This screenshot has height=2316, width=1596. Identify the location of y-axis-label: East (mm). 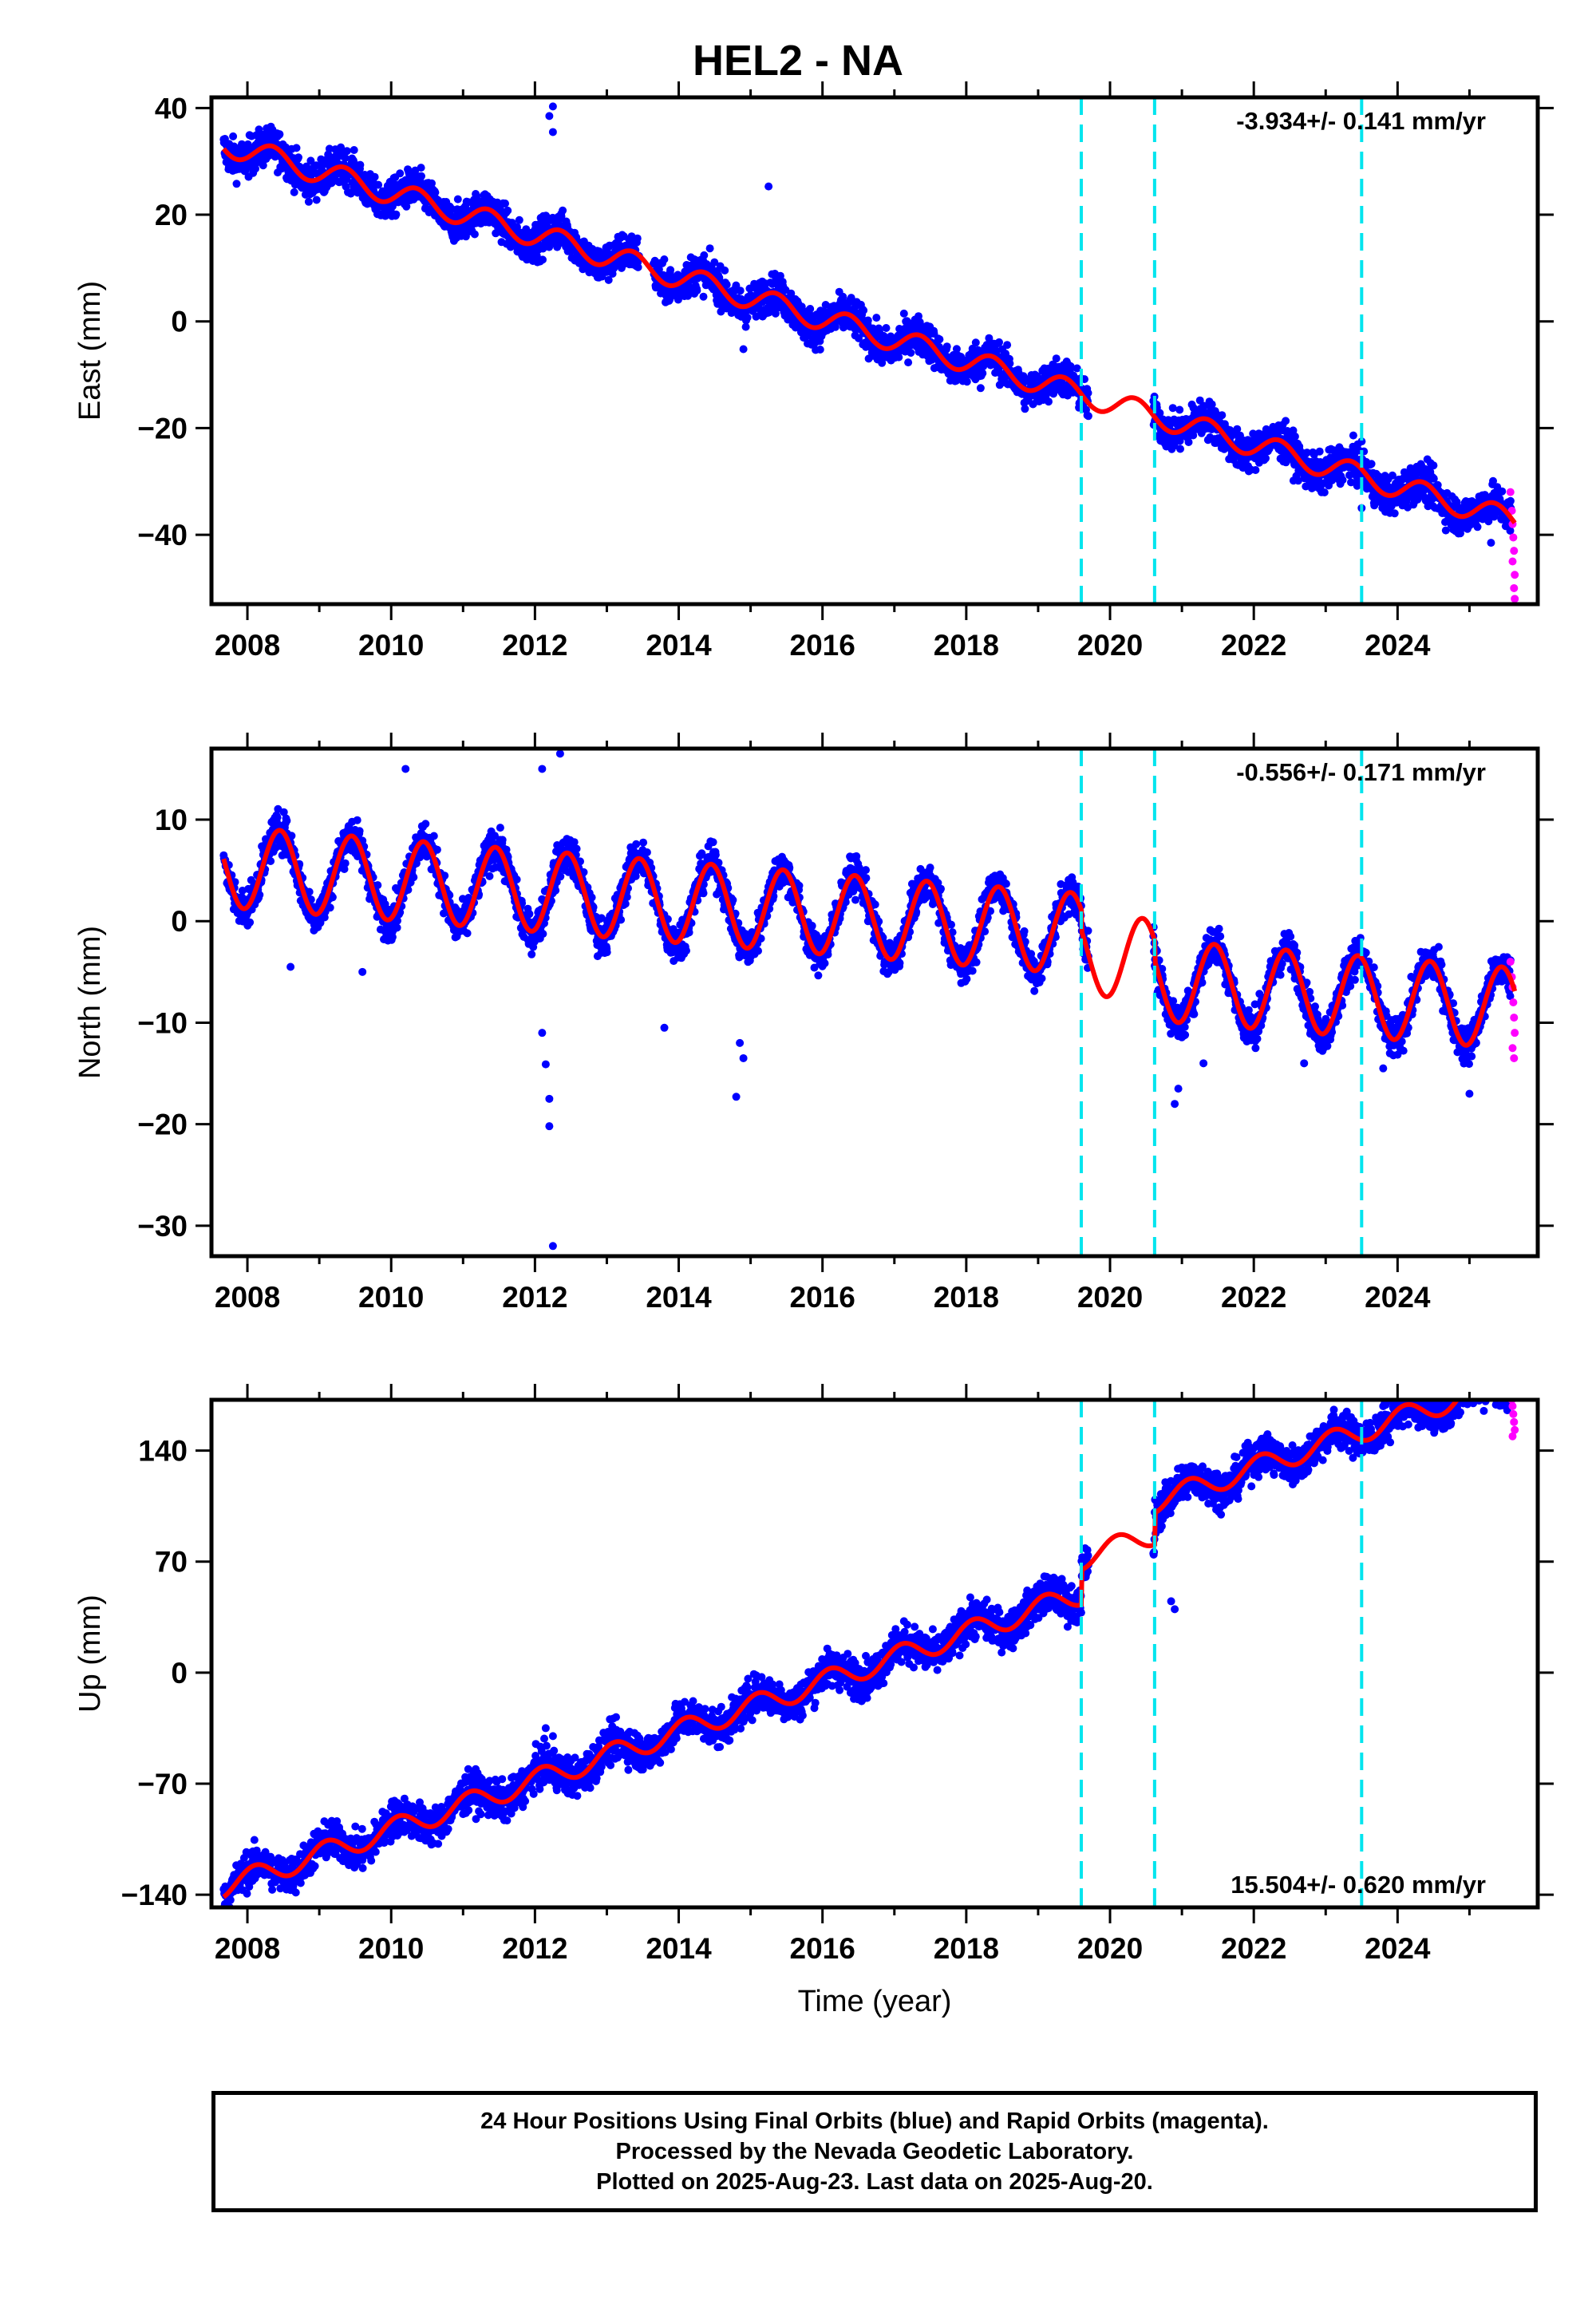
(90, 351).